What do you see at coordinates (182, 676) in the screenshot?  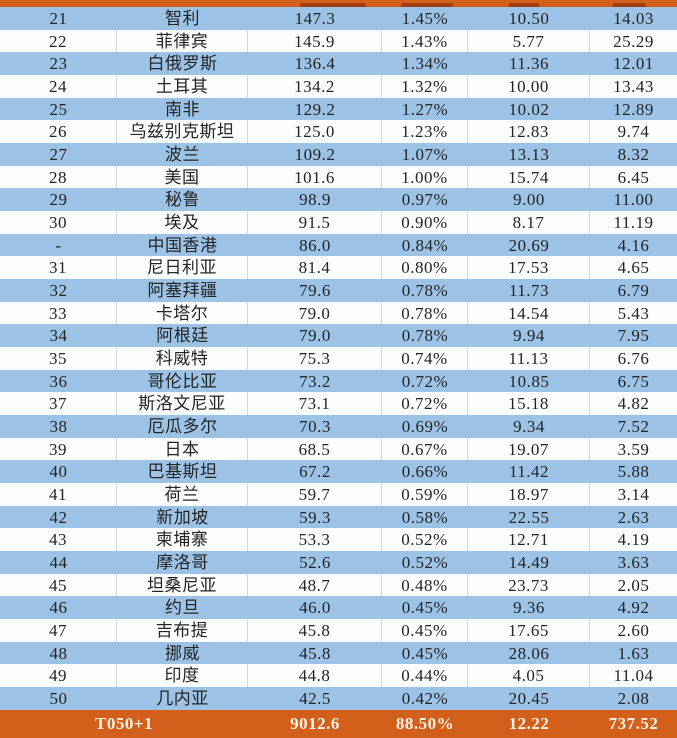 I see `country-cell: 印度` at bounding box center [182, 676].